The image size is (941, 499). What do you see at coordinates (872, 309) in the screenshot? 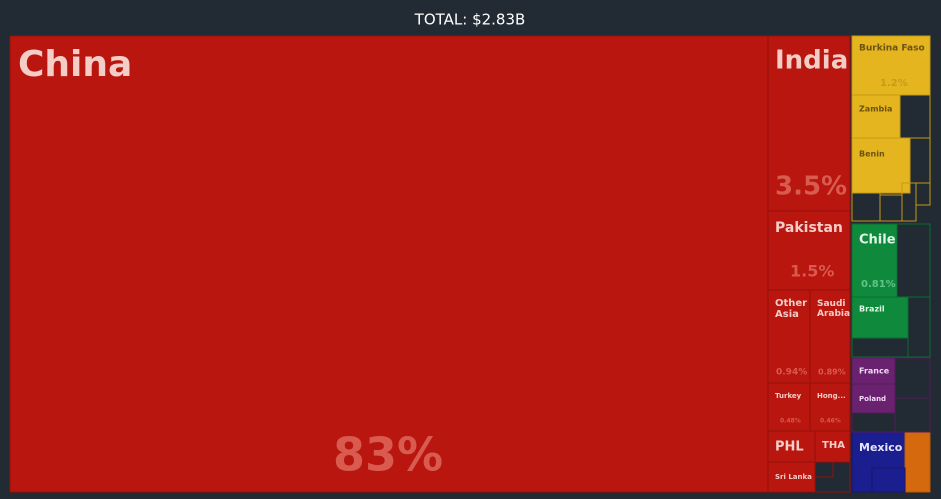
I see `cell-label: Brazil` at bounding box center [872, 309].